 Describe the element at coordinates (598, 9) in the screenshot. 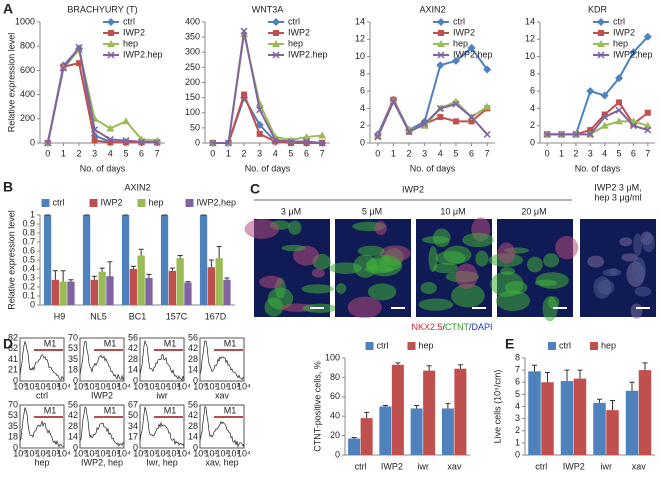

I see `chart-title: KDR` at that location.